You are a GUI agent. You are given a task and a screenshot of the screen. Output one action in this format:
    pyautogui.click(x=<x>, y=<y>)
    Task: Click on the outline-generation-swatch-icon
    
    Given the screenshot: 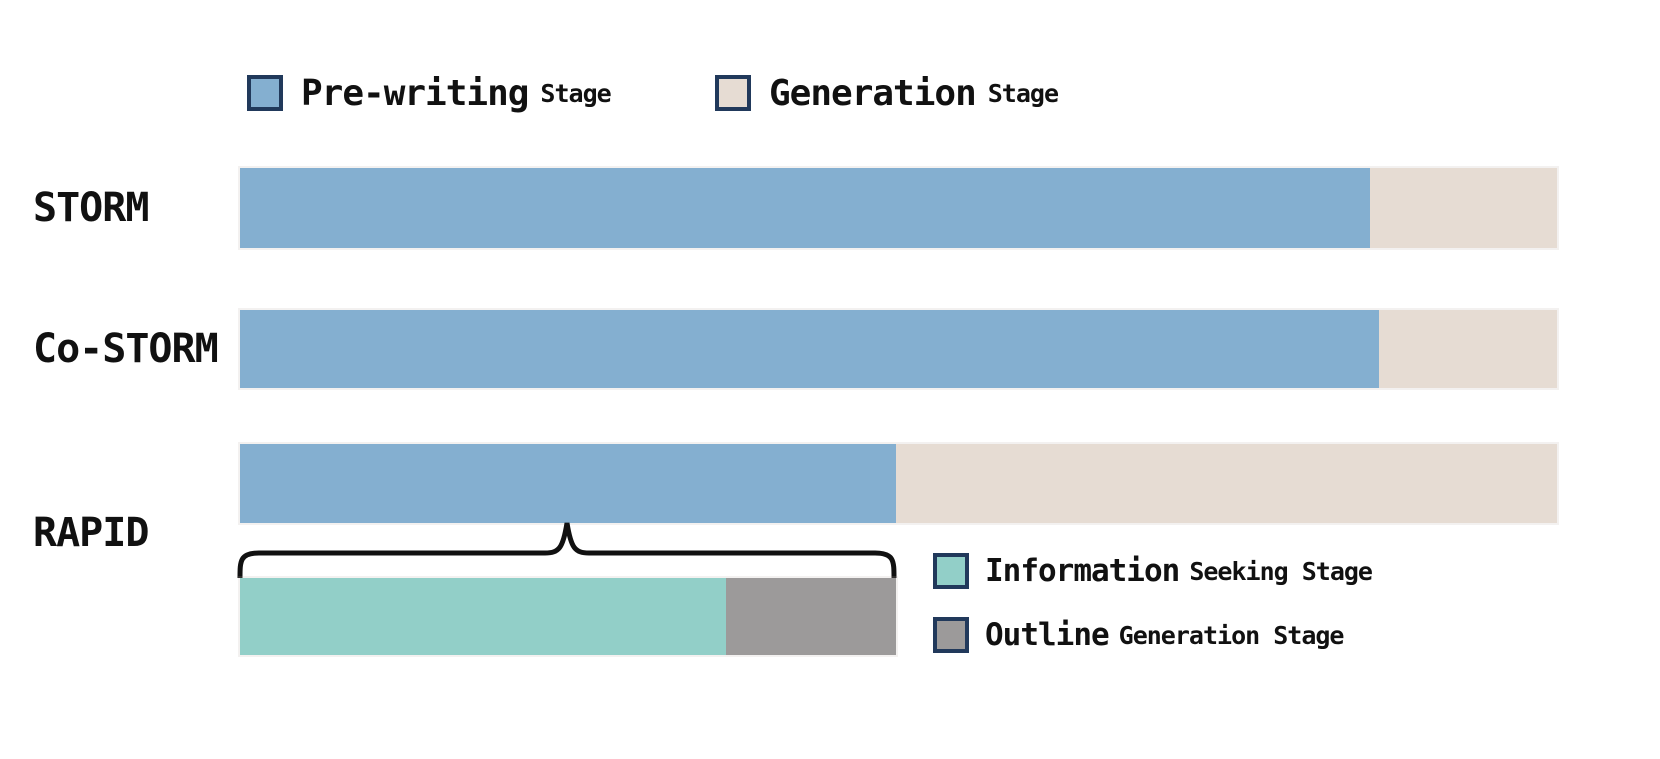 What is the action you would take?
    pyautogui.click(x=951, y=635)
    